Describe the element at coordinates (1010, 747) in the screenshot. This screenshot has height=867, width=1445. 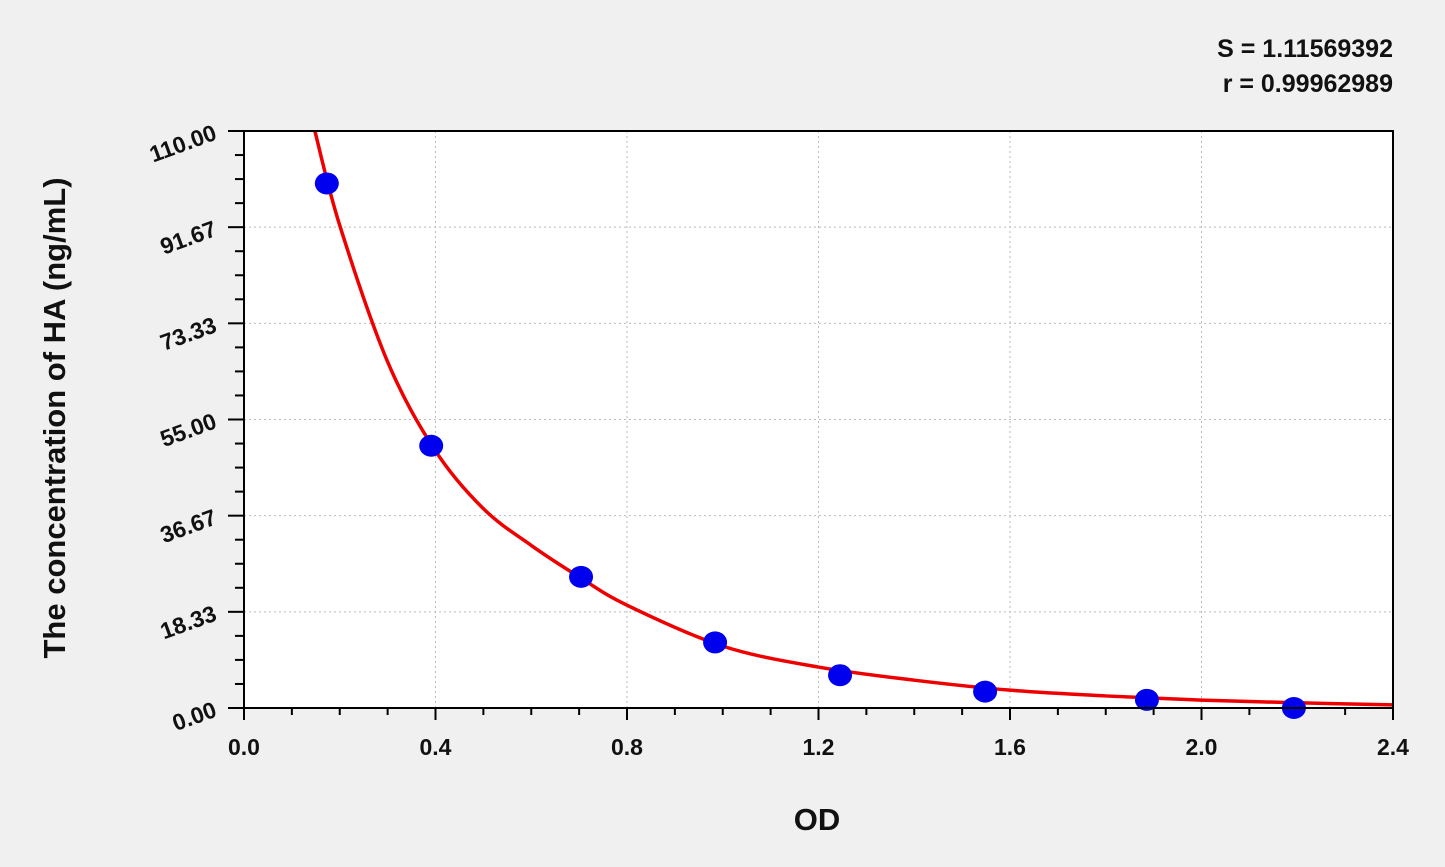
I see `x-tick-label: 1.6` at that location.